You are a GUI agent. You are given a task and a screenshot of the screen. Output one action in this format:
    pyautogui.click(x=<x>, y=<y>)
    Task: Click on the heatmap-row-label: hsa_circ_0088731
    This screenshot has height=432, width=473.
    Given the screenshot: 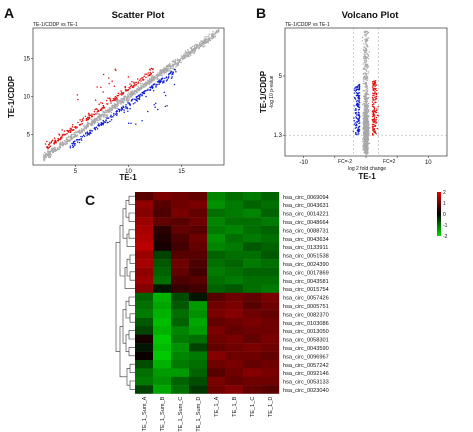 What is the action you would take?
    pyautogui.click(x=306, y=231)
    